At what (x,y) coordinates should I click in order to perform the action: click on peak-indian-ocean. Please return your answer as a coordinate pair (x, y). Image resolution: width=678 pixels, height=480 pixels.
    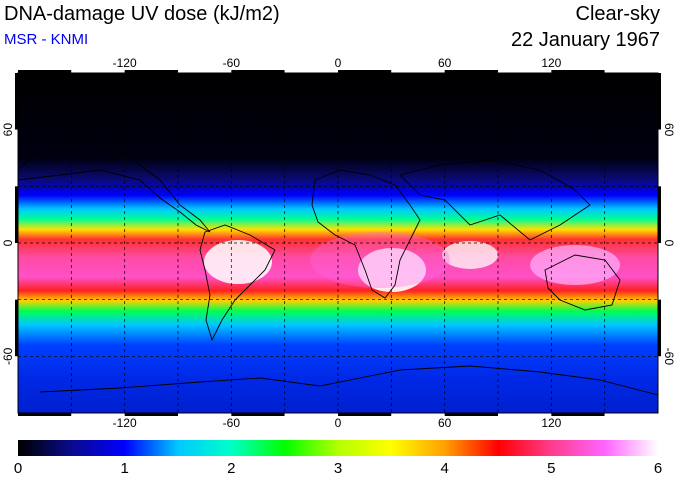
    Looking at the image, I should click on (470, 255).